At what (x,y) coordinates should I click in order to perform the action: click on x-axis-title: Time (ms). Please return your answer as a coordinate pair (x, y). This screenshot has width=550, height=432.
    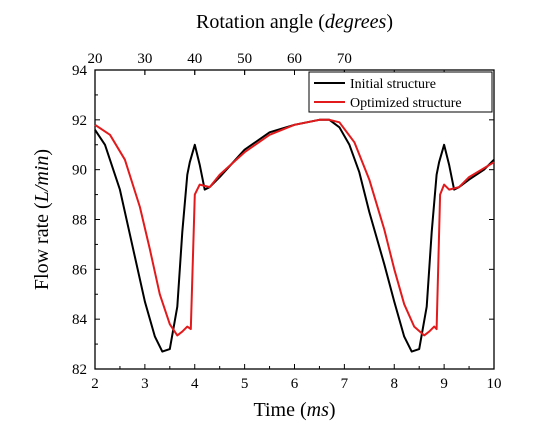
    Looking at the image, I should click on (294, 410).